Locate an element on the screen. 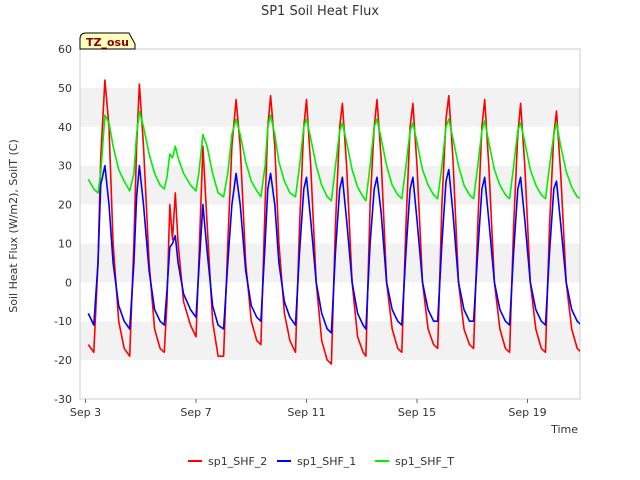 The width and height of the screenshot is (640, 480). y-axis-title: Soil Heat Flux (W/m2), SoilT (C) is located at coordinates (13, 225).